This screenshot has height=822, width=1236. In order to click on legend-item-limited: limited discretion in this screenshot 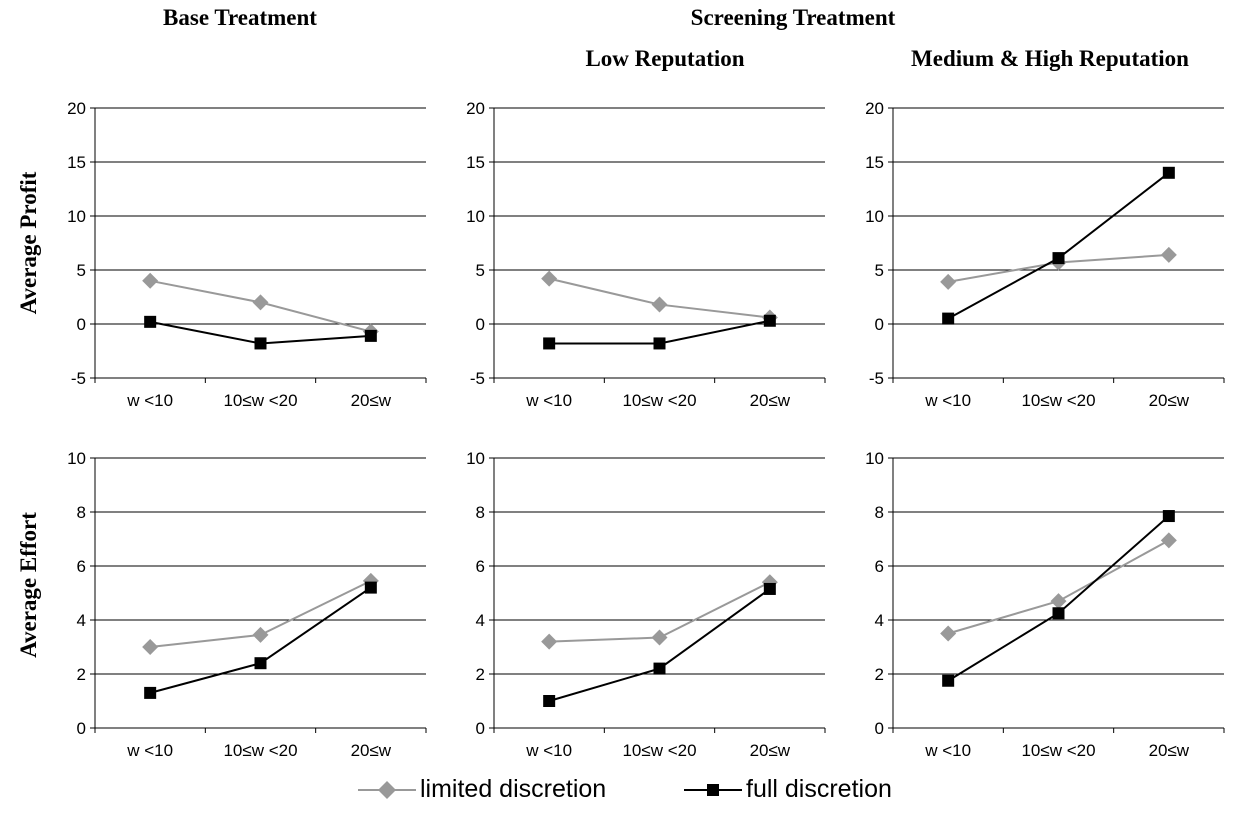, I will do `click(482, 789)`.